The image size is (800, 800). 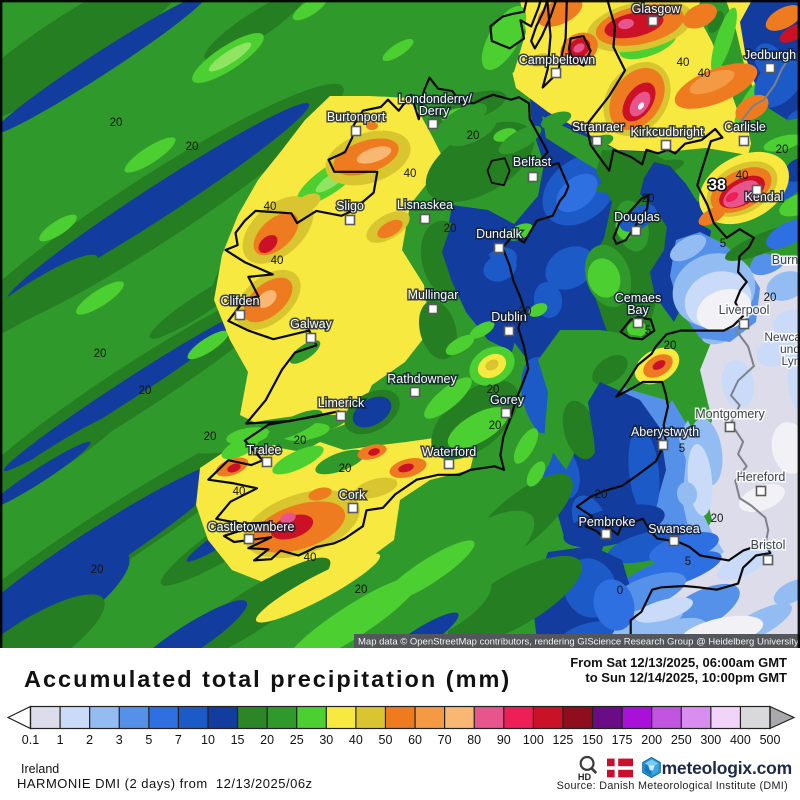 I want to click on svg-text: 400, so click(x=740, y=740).